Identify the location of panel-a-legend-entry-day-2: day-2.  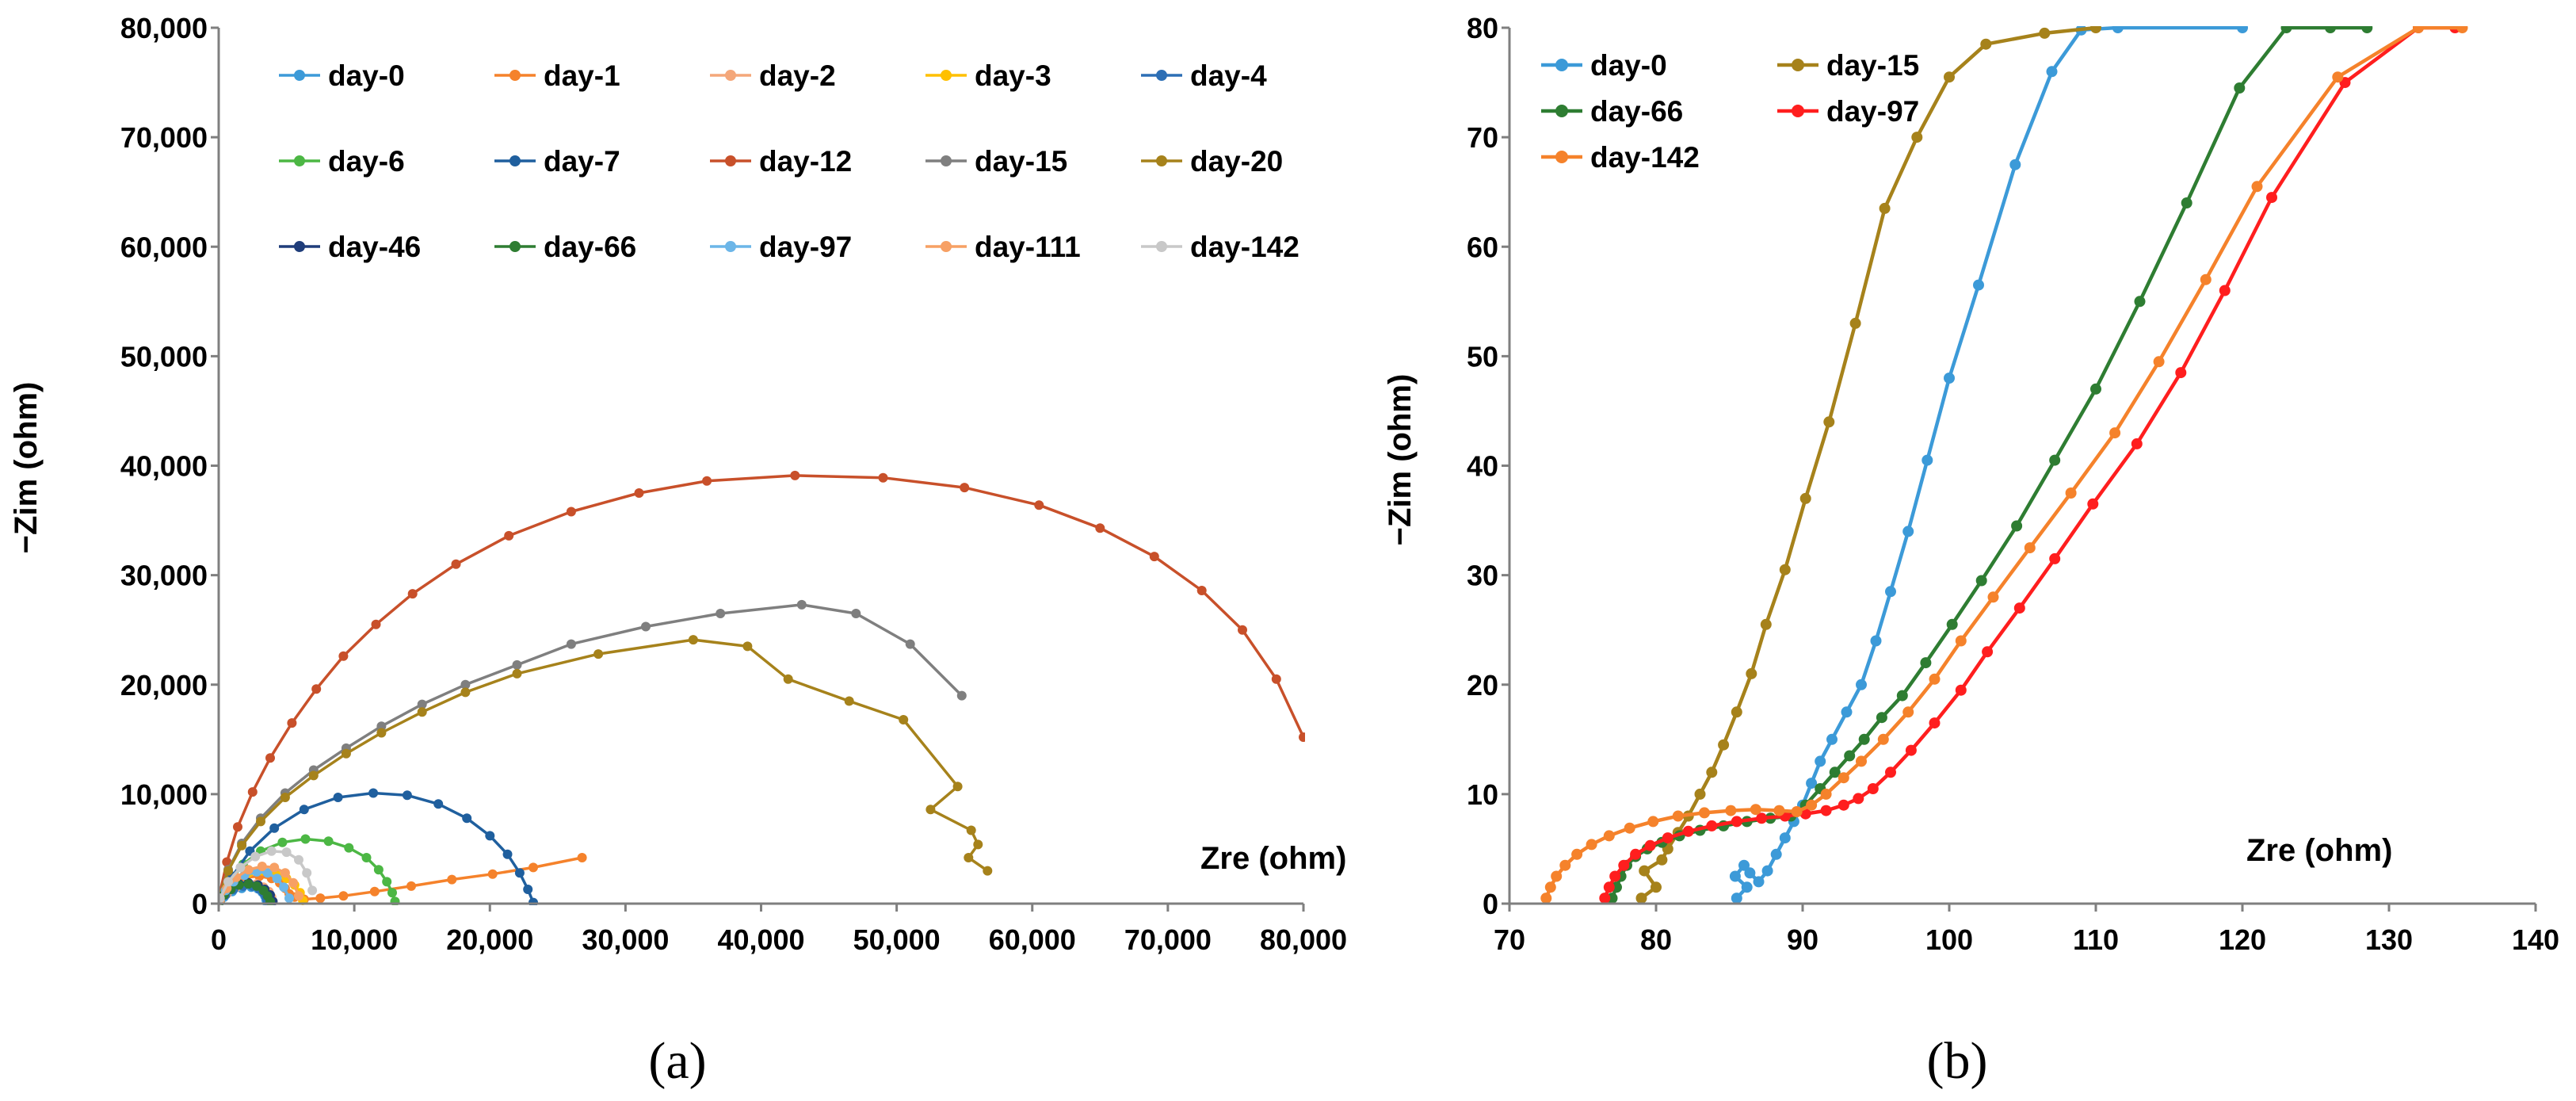
(773, 76).